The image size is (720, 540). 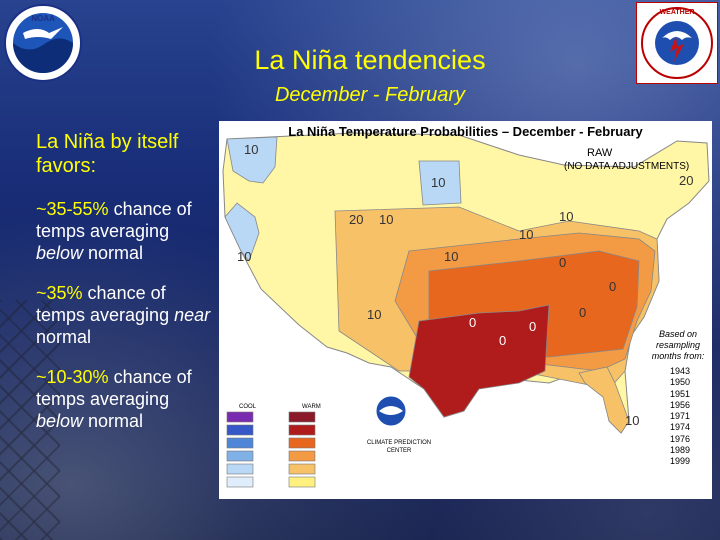 I want to click on slide-title: La Niña tendencies, so click(x=370, y=60).